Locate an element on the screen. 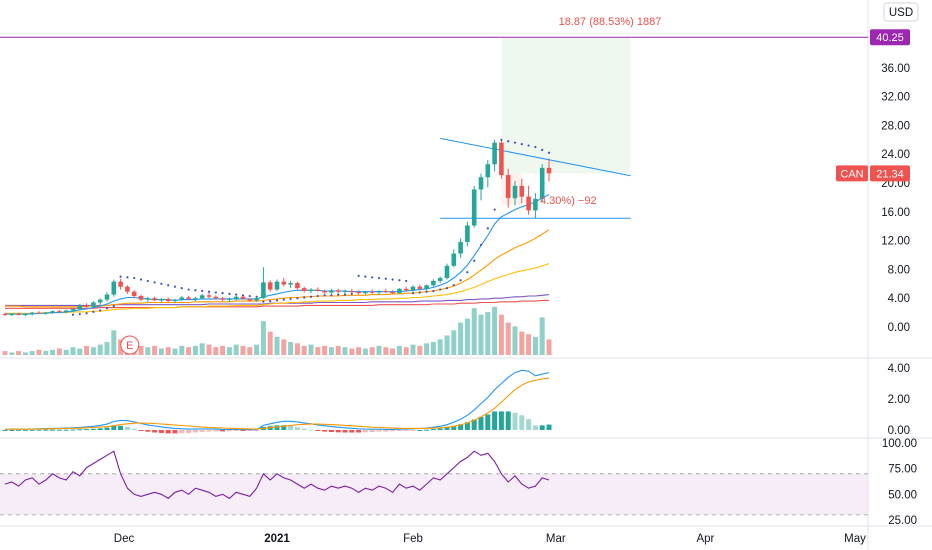  macd-axis-ticks: 4.00 2.00 0.00 is located at coordinates (899, 400).